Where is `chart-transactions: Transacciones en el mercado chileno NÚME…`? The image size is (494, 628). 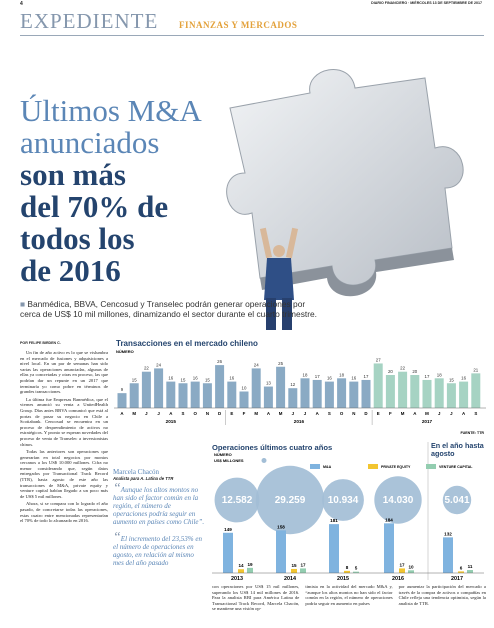
chart-transactions: Transacciones en el mercado chileno NÚME… is located at coordinates (300, 387).